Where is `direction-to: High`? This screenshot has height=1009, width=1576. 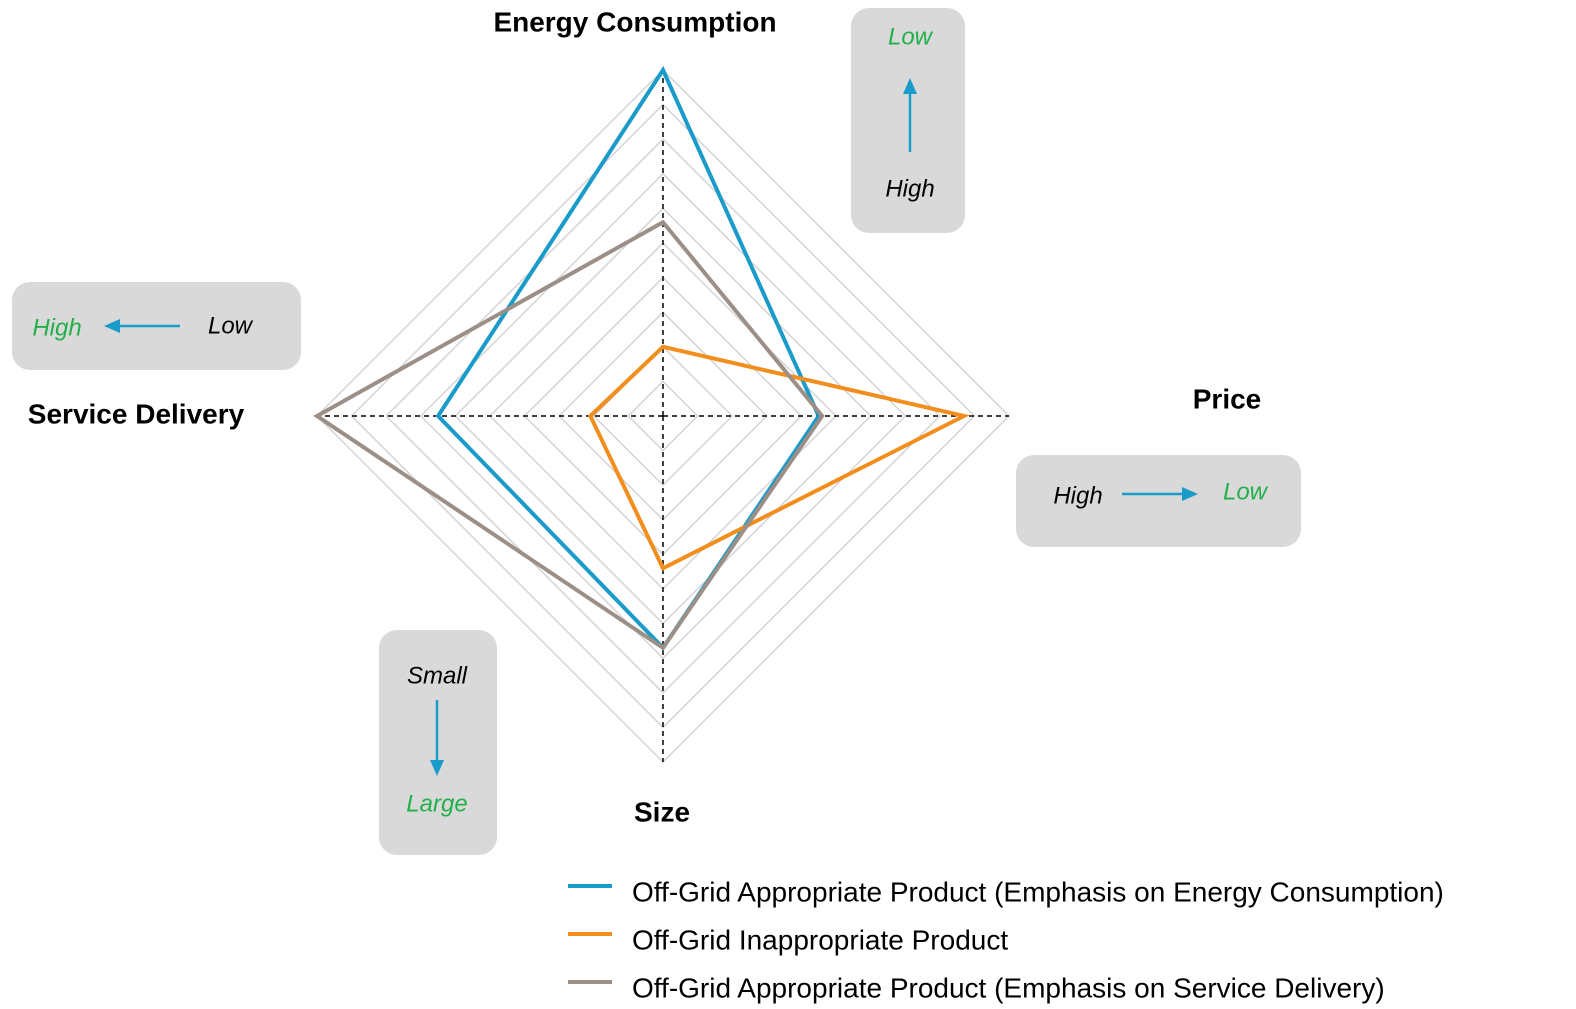
direction-to: High is located at coordinates (56, 327).